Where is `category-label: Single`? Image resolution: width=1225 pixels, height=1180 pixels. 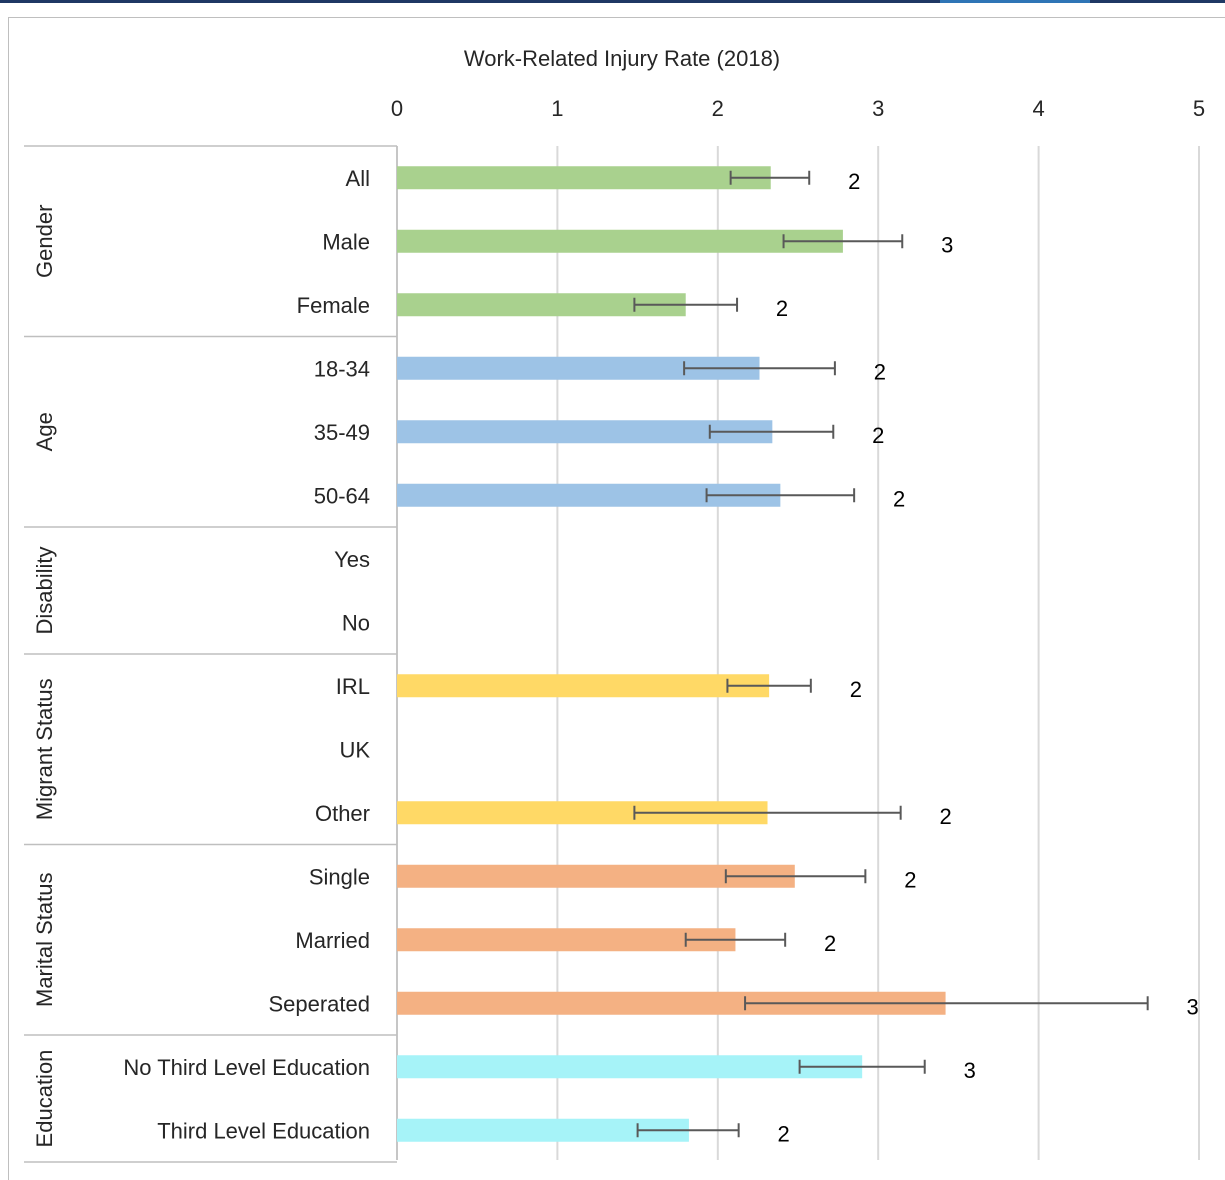 category-label: Single is located at coordinates (339, 876).